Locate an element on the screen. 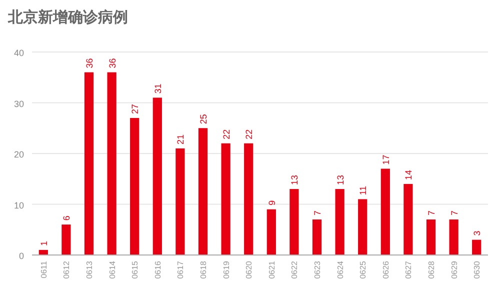 The height and width of the screenshot is (298, 500). x-tick-label: 0619 is located at coordinates (226, 269).